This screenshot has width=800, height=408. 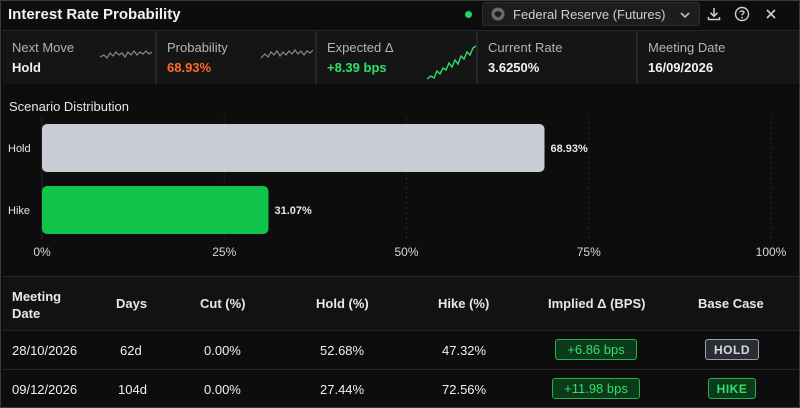 I want to click on stat-value: 16/09/2026, so click(x=681, y=67).